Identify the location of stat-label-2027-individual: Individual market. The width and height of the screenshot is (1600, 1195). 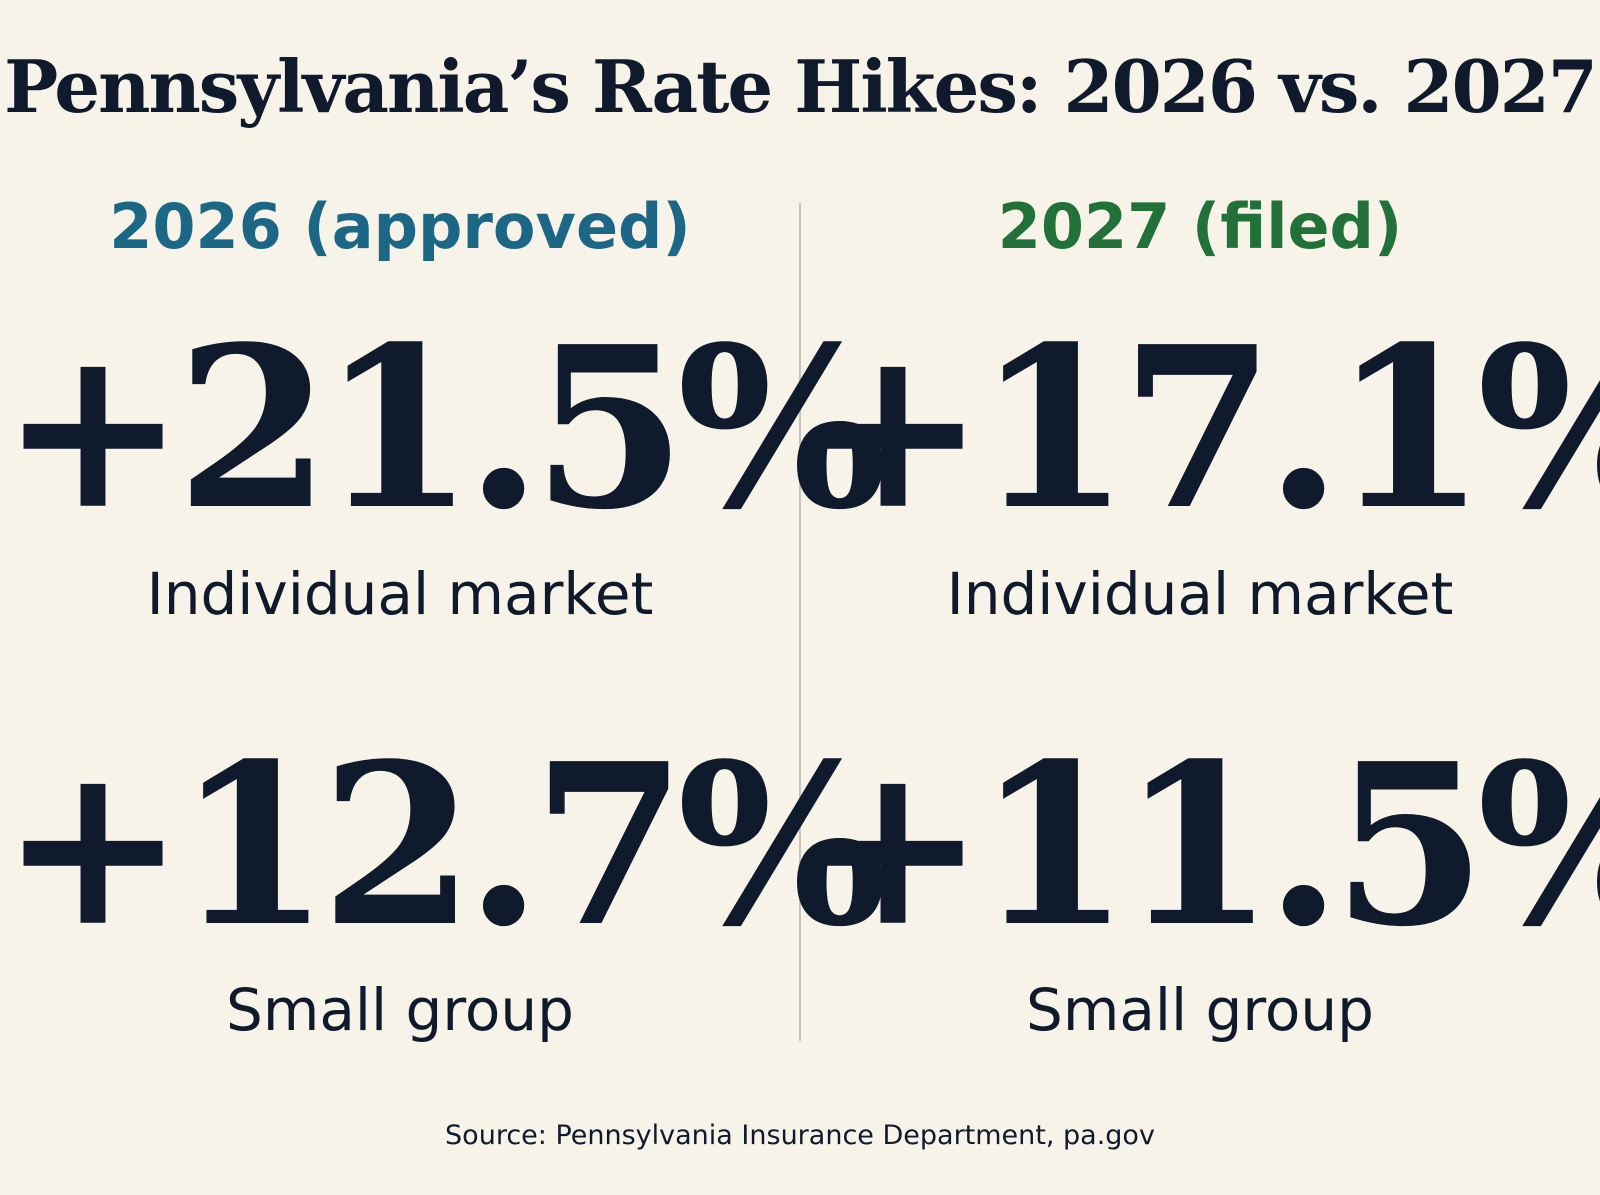
(1200, 594).